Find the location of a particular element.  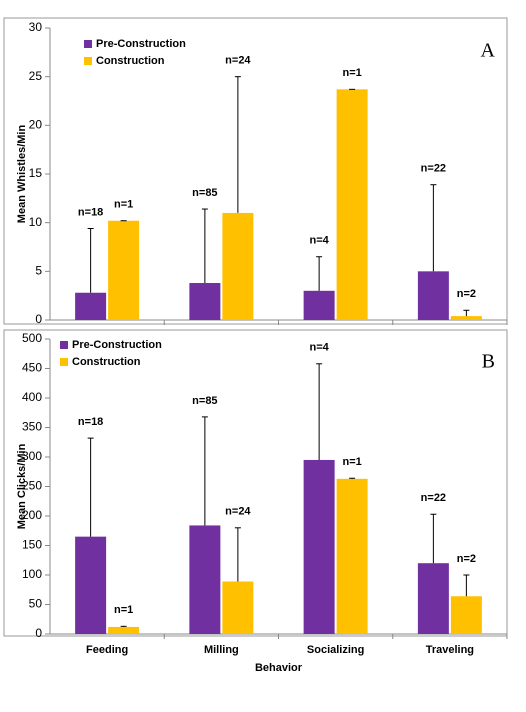

y-tick-label: 150 is located at coordinates (32, 545).